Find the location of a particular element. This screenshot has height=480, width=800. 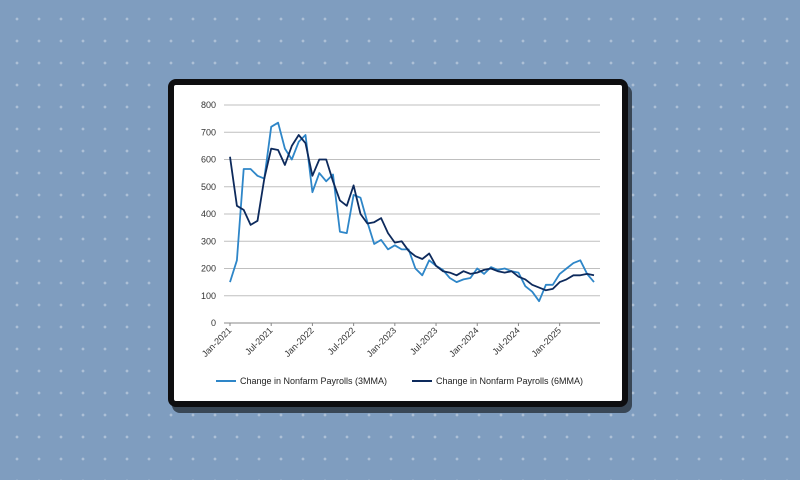

legend-label: Change in Nonfarm Payrolls (3MMA) is located at coordinates (313, 381).